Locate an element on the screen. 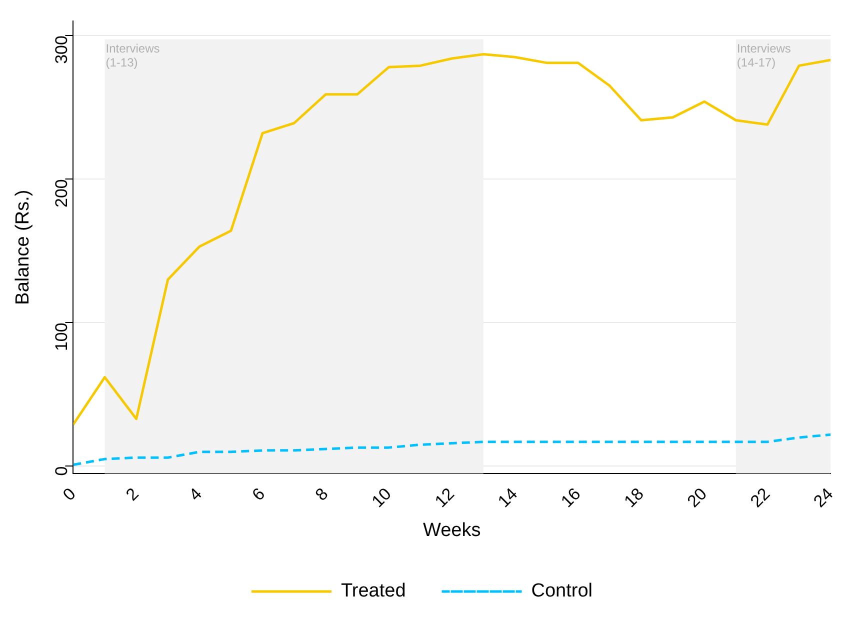 This screenshot has width=856, height=619. x-tick-label: 16 is located at coordinates (570, 498).